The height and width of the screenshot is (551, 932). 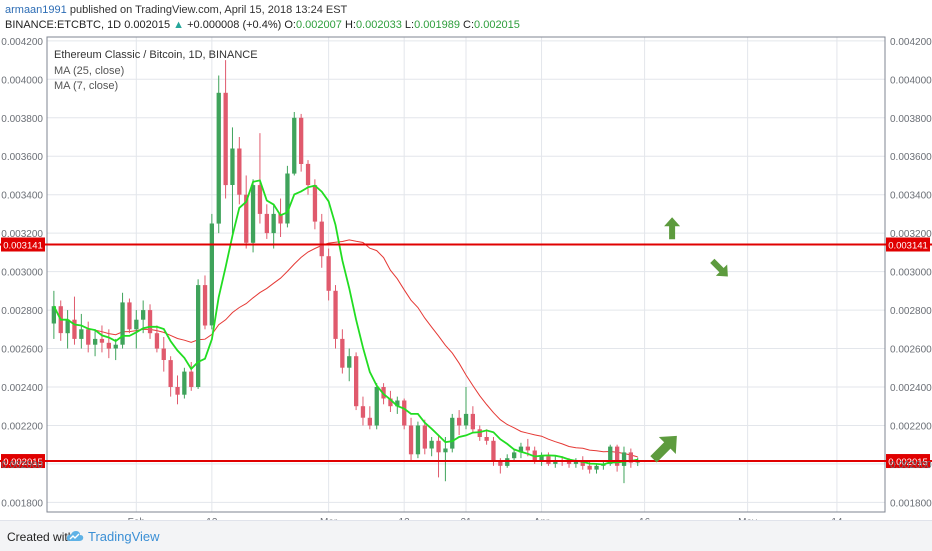 What do you see at coordinates (665, 447) in the screenshot?
I see `arrow-up-right-icon` at bounding box center [665, 447].